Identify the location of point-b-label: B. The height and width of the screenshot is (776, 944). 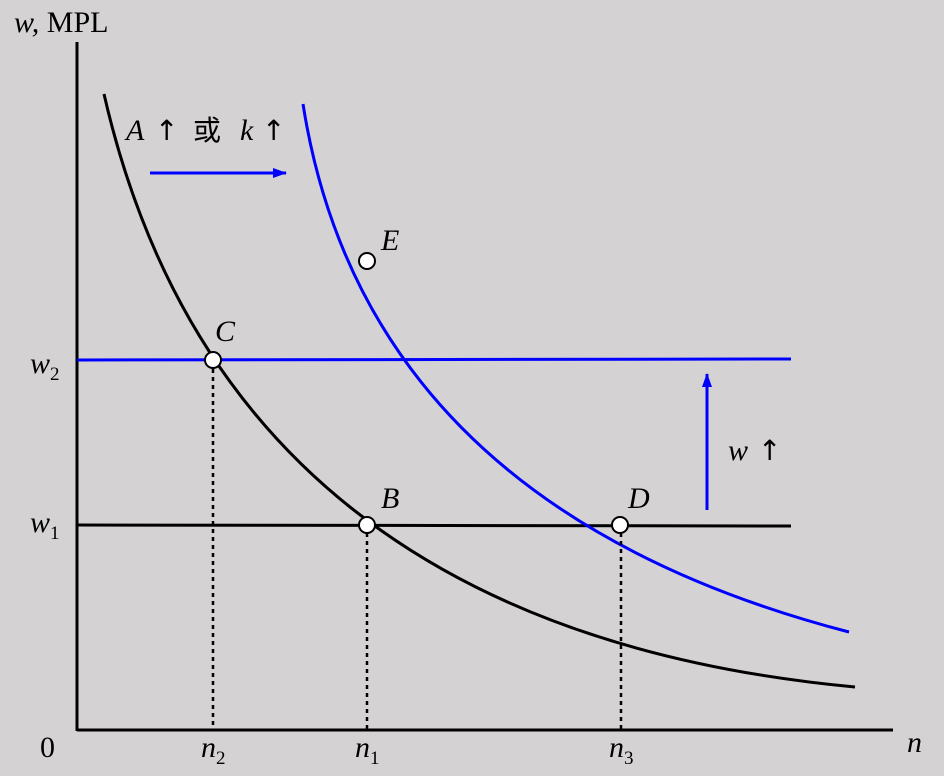
(390, 498).